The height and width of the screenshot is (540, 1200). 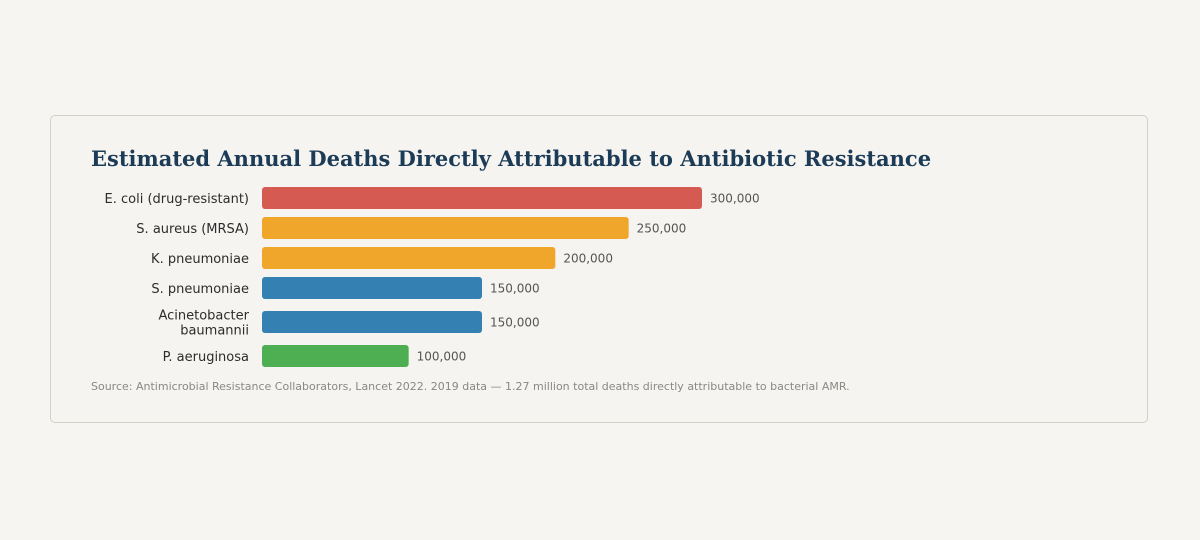 I want to click on category-label: Acinetobacter baumannii, so click(x=203, y=324).